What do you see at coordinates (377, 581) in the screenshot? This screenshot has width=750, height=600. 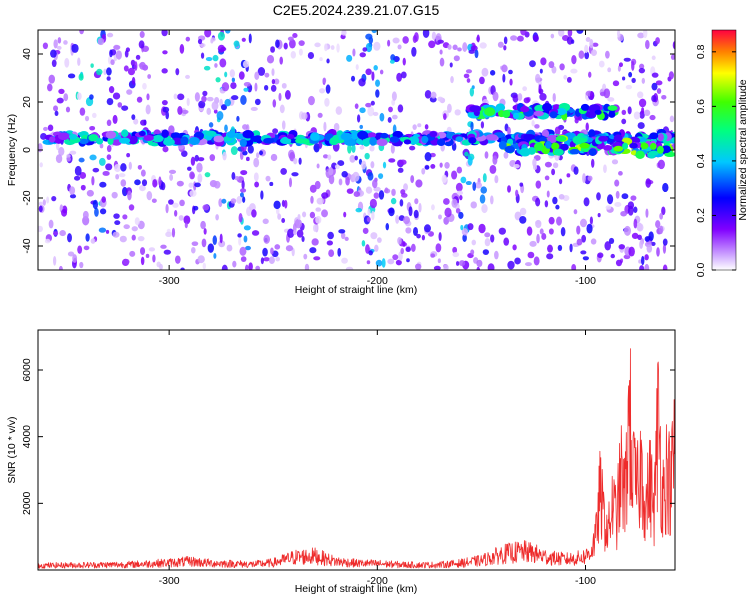 I see `snr-x-tick-label: -200` at bounding box center [377, 581].